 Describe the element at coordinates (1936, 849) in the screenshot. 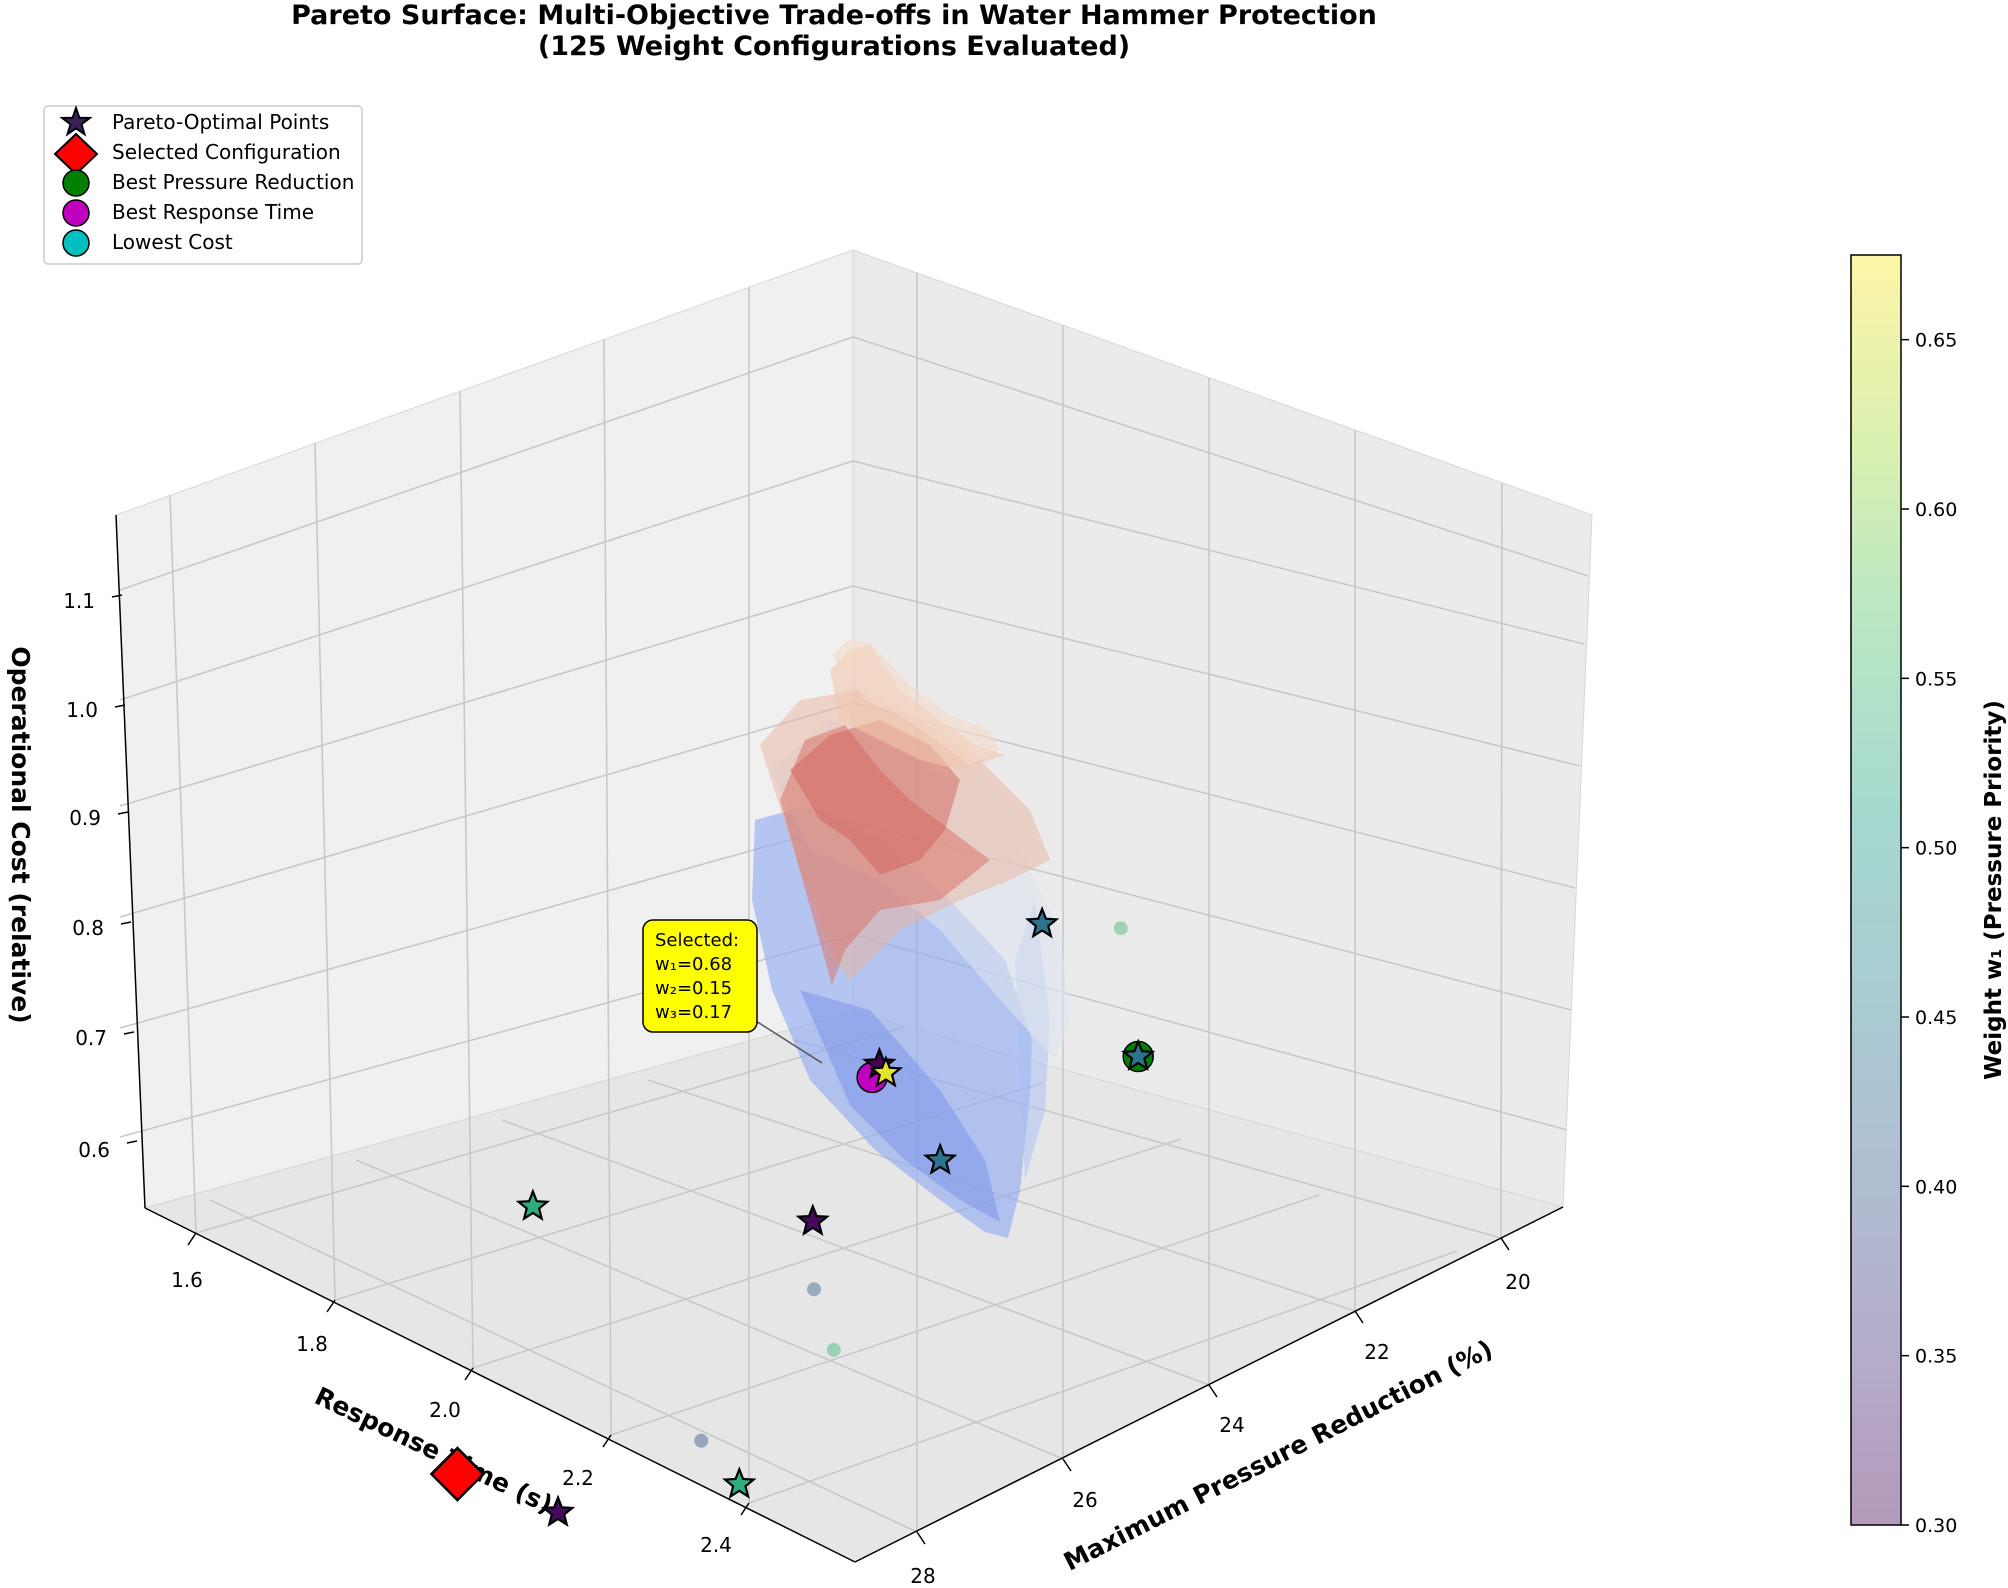

I see `colorbar-tick-label: 0.50` at that location.